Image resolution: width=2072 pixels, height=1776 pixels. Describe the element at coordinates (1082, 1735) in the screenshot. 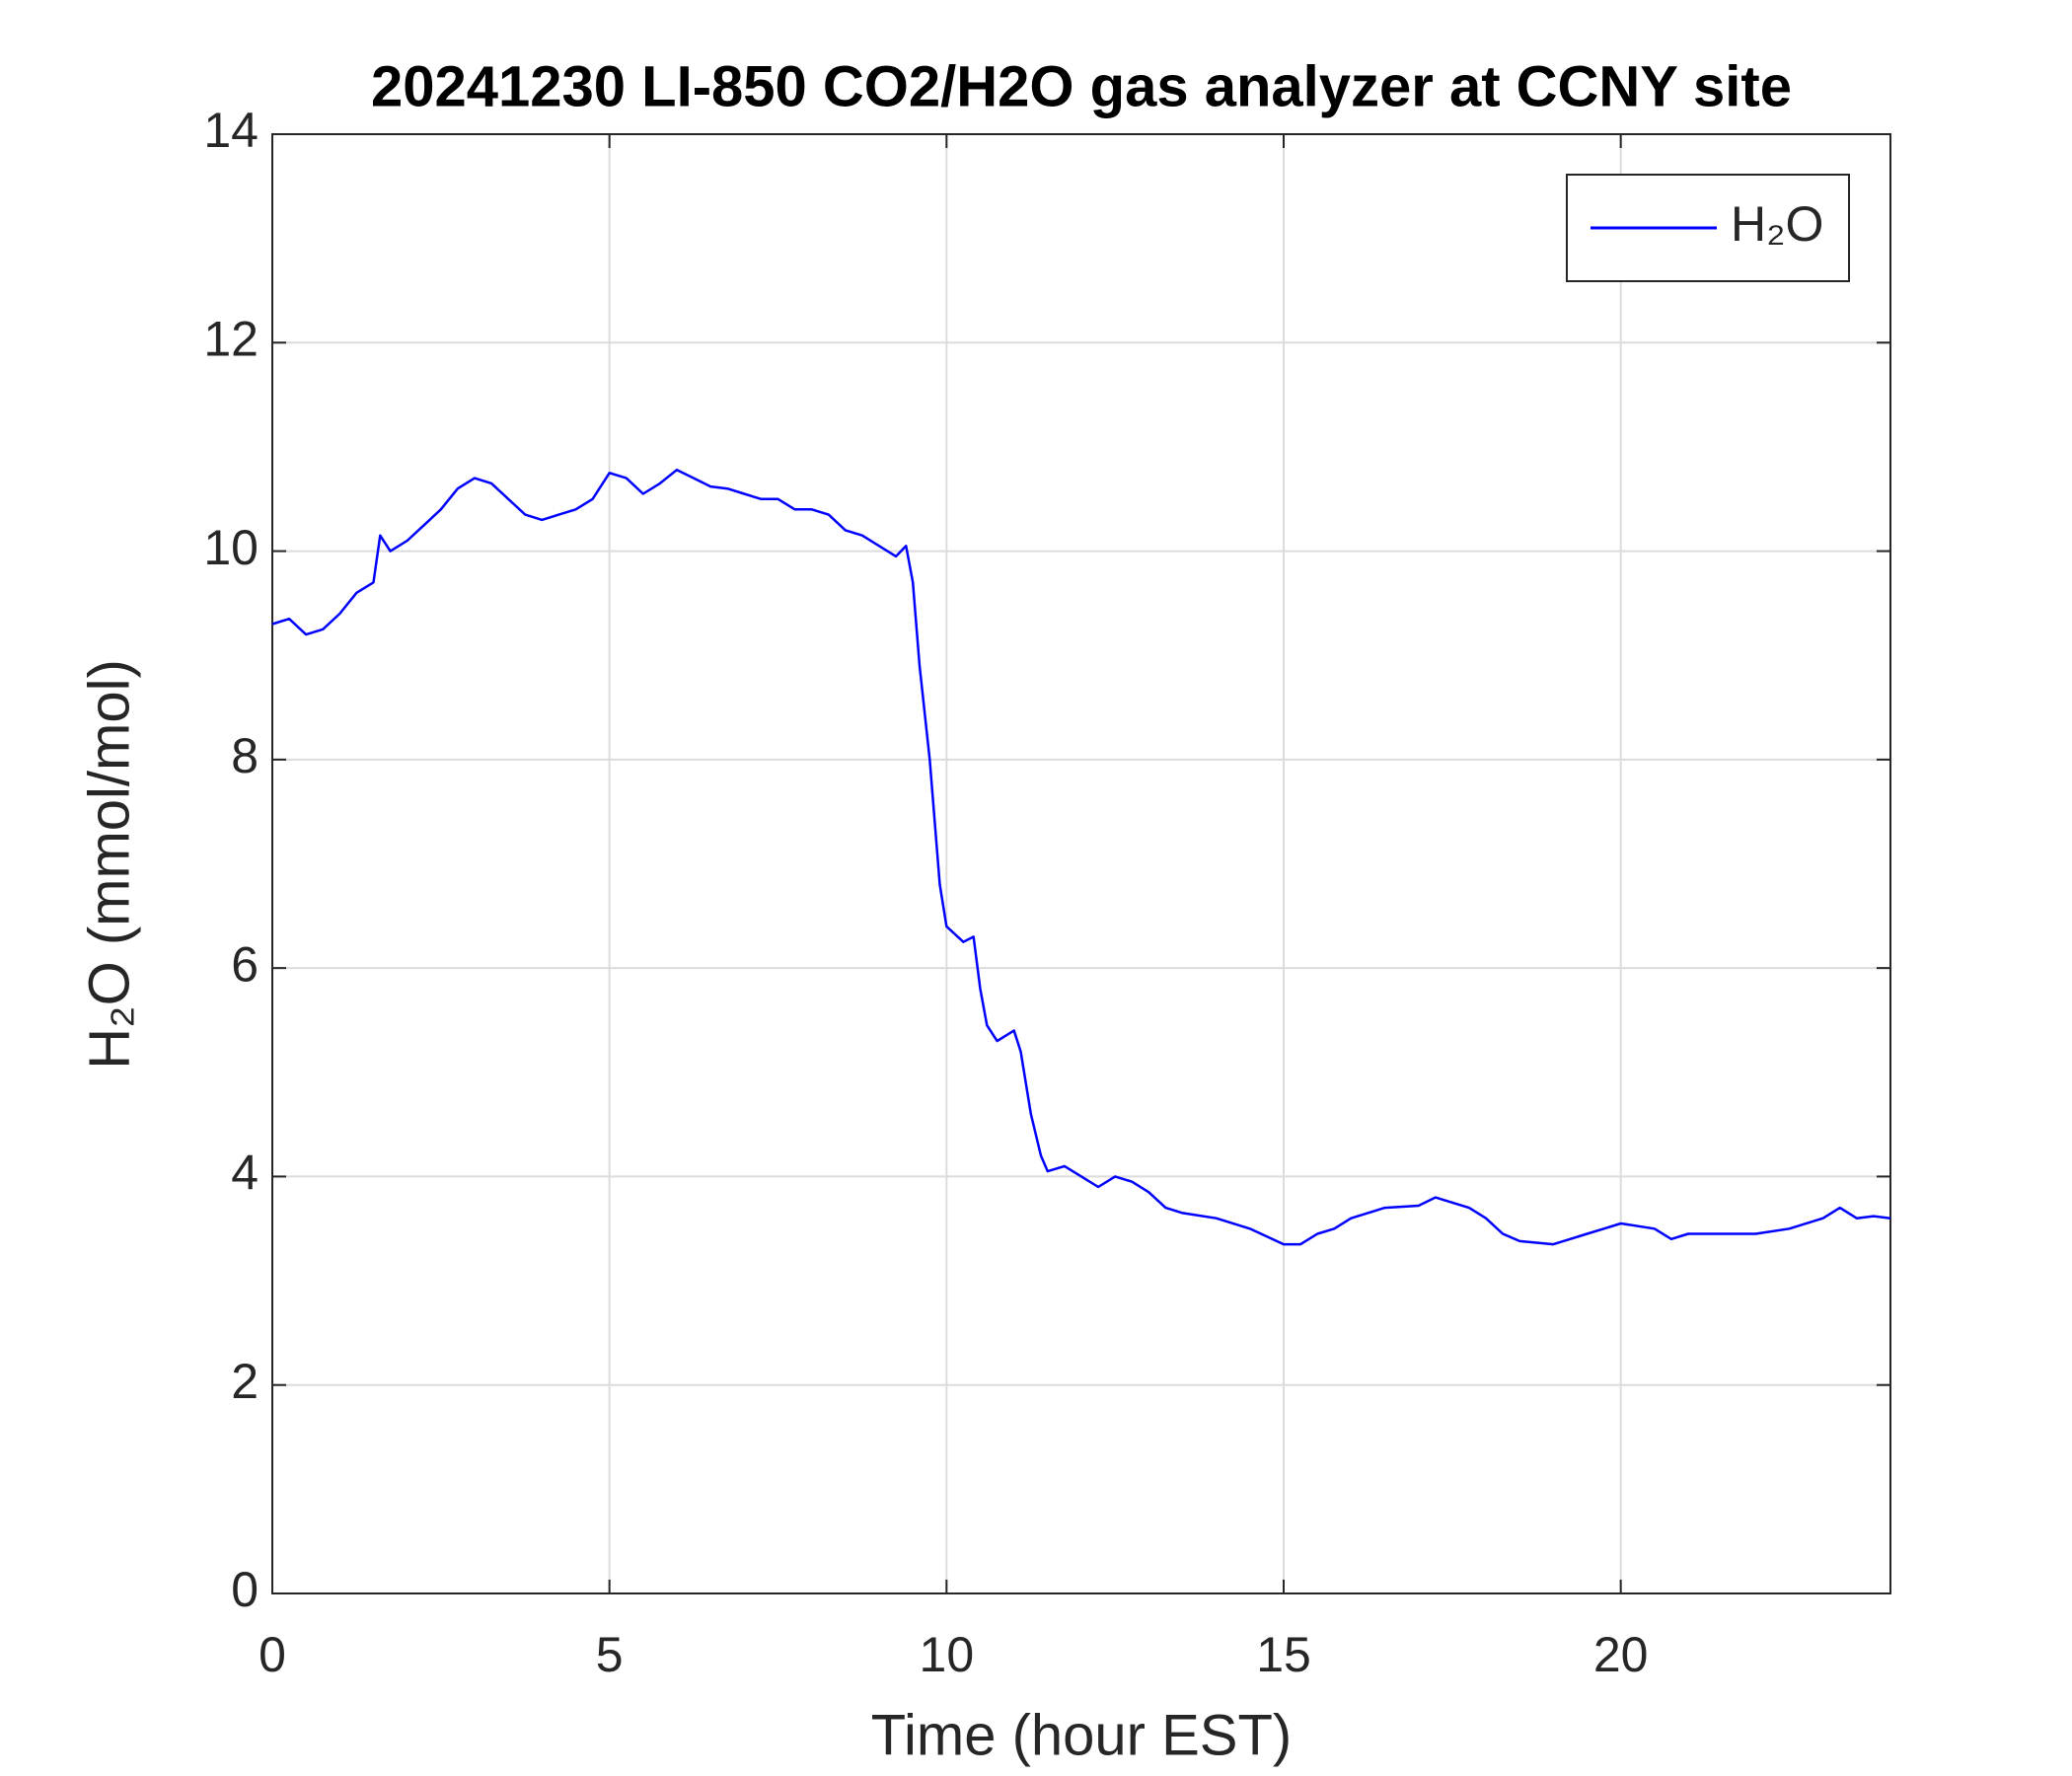

I see `x-axis-label: Time (hour EST)` at that location.